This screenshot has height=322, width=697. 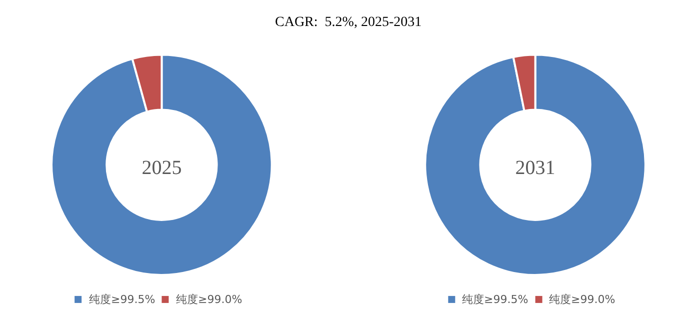 I want to click on text: 2031, so click(x=535, y=167).